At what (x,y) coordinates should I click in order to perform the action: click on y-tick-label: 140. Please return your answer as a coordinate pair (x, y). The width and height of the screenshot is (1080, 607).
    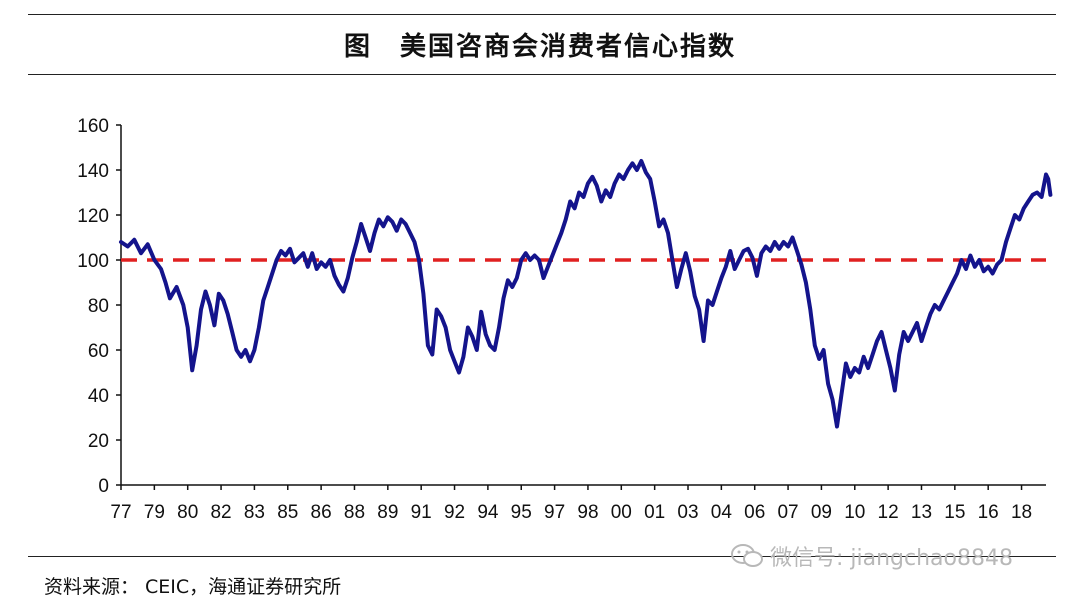
    Looking at the image, I should click on (93, 171).